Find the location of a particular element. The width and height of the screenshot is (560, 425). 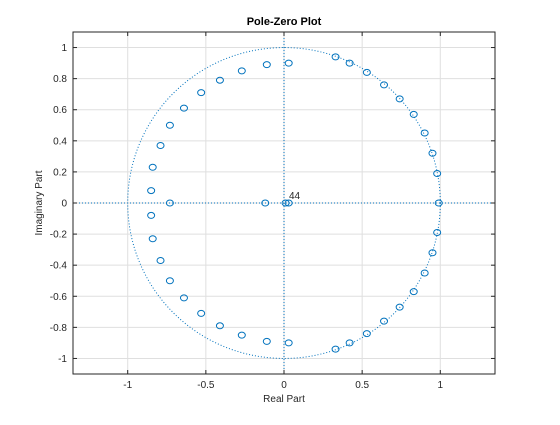

x-tick-label: 0 is located at coordinates (284, 385).